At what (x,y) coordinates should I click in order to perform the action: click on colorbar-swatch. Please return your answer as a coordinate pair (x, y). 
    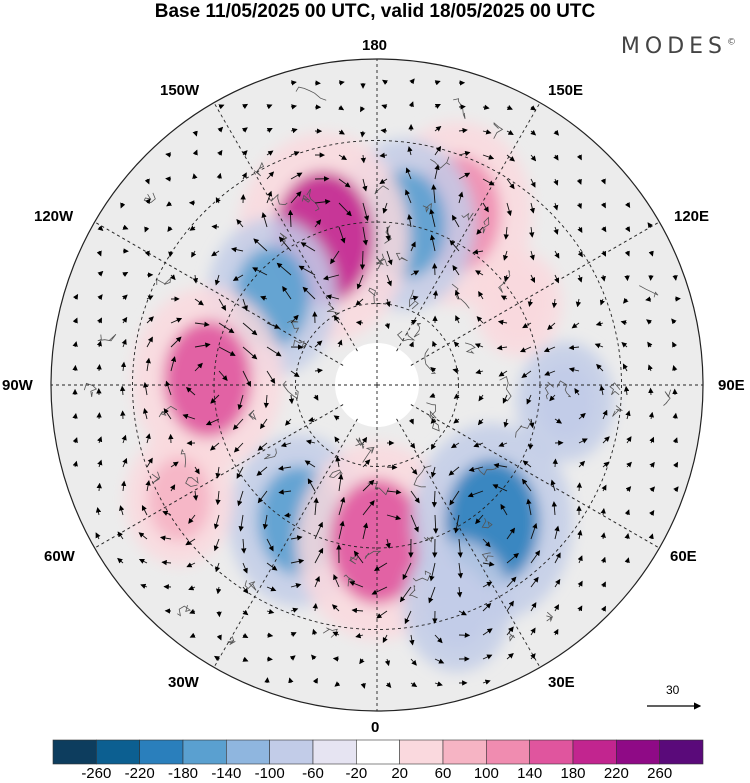
    Looking at the image, I should click on (681, 752).